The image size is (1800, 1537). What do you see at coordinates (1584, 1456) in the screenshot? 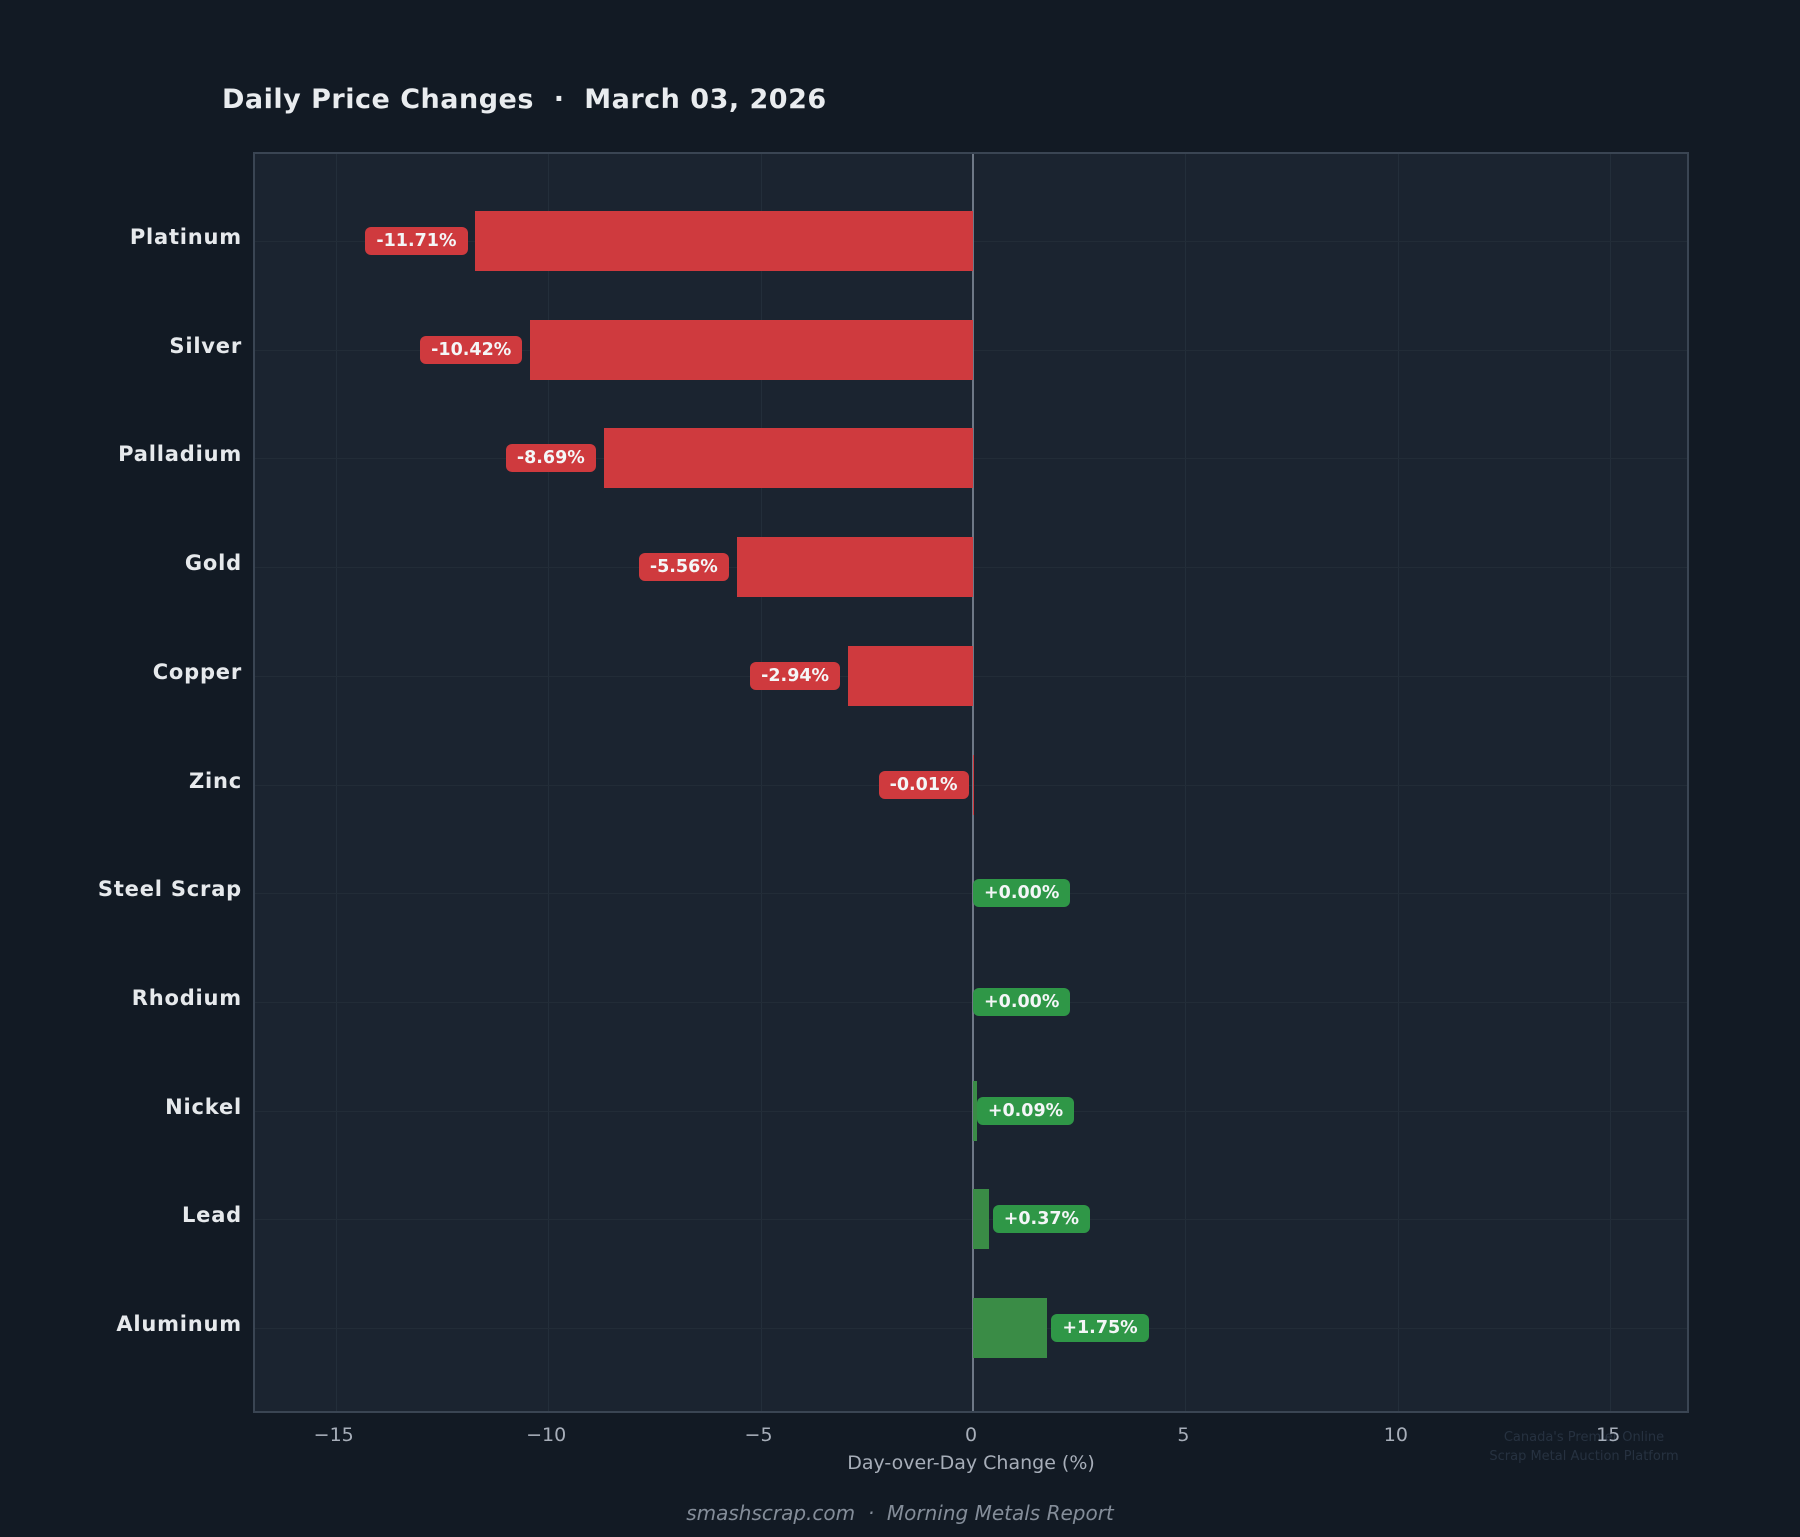
I see `watermark-line-2: Scrap Metal Auction Platform` at bounding box center [1584, 1456].